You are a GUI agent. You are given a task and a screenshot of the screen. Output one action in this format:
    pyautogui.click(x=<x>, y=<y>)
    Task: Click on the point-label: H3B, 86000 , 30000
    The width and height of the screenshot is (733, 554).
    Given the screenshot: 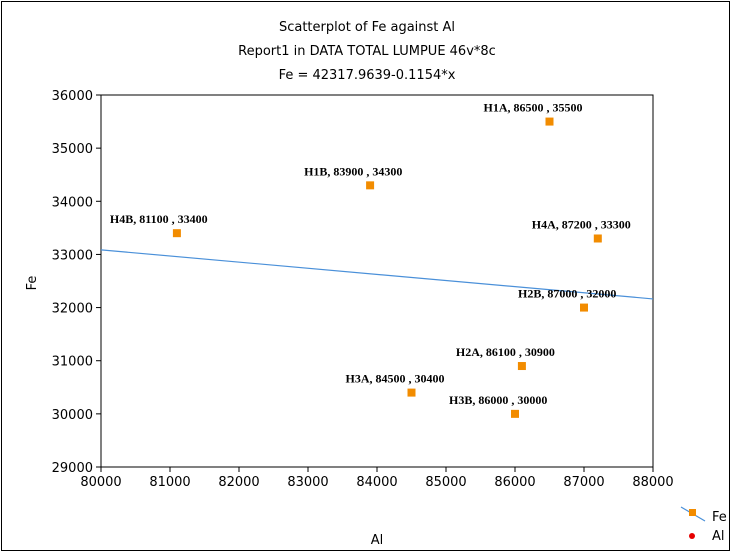 What is the action you would take?
    pyautogui.click(x=498, y=400)
    